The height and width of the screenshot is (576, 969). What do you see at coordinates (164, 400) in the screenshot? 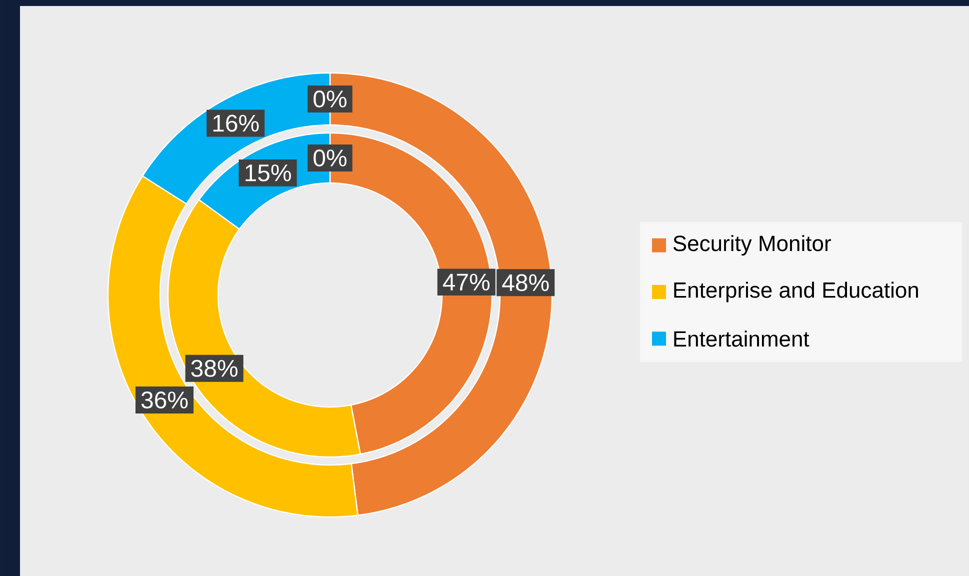
I see `data-label: 36%` at bounding box center [164, 400].